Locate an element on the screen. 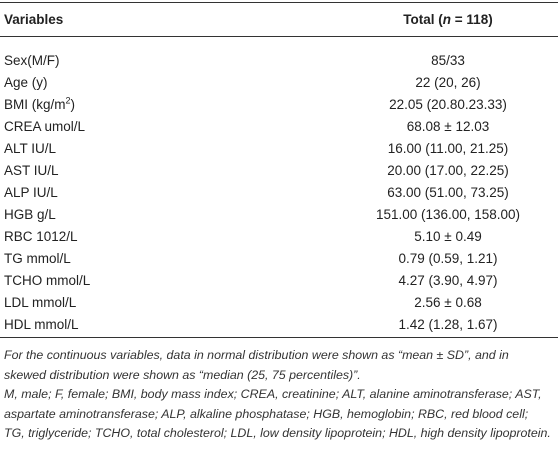 The image size is (558, 465). variable-cell: AST IU/L is located at coordinates (31, 170).